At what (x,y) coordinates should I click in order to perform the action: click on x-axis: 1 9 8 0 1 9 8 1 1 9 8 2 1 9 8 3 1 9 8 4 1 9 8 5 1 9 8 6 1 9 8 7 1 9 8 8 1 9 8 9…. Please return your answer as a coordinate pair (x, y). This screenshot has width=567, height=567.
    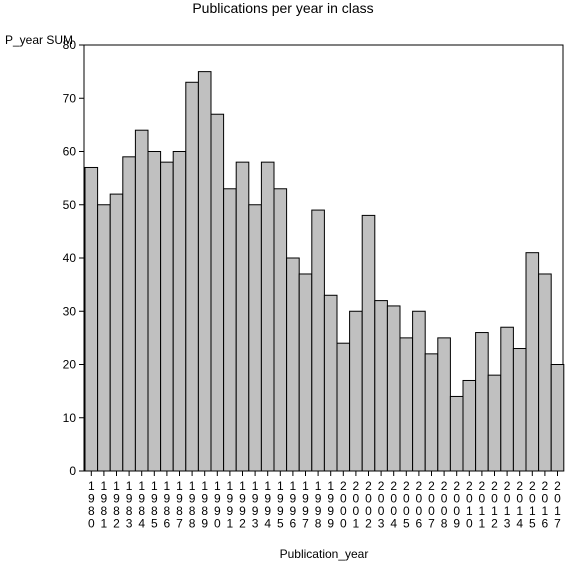
    Looking at the image, I should click on (324, 501).